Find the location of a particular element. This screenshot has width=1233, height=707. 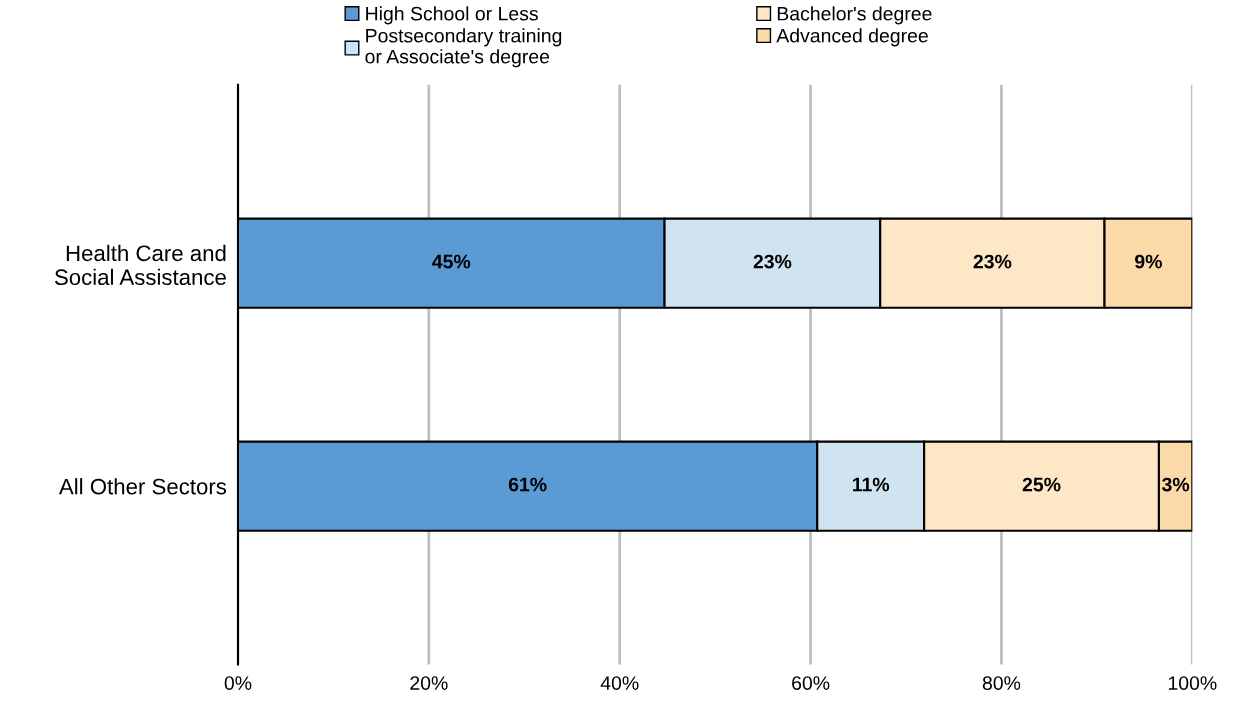

legend-label: Postsecondary training or Associate's degree is located at coordinates (463, 48).